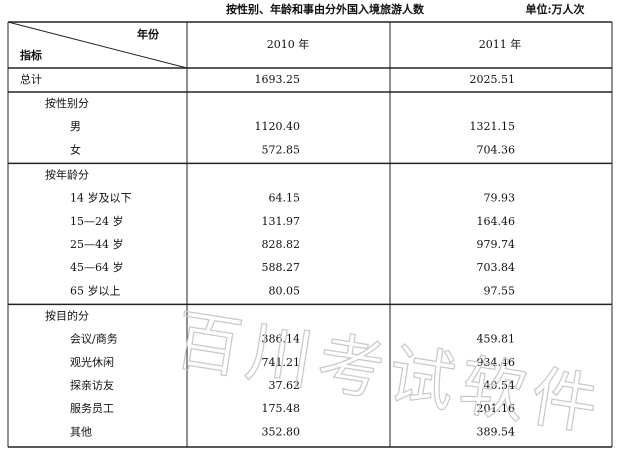  I want to click on row-label: 45—64 岁, so click(97, 267).